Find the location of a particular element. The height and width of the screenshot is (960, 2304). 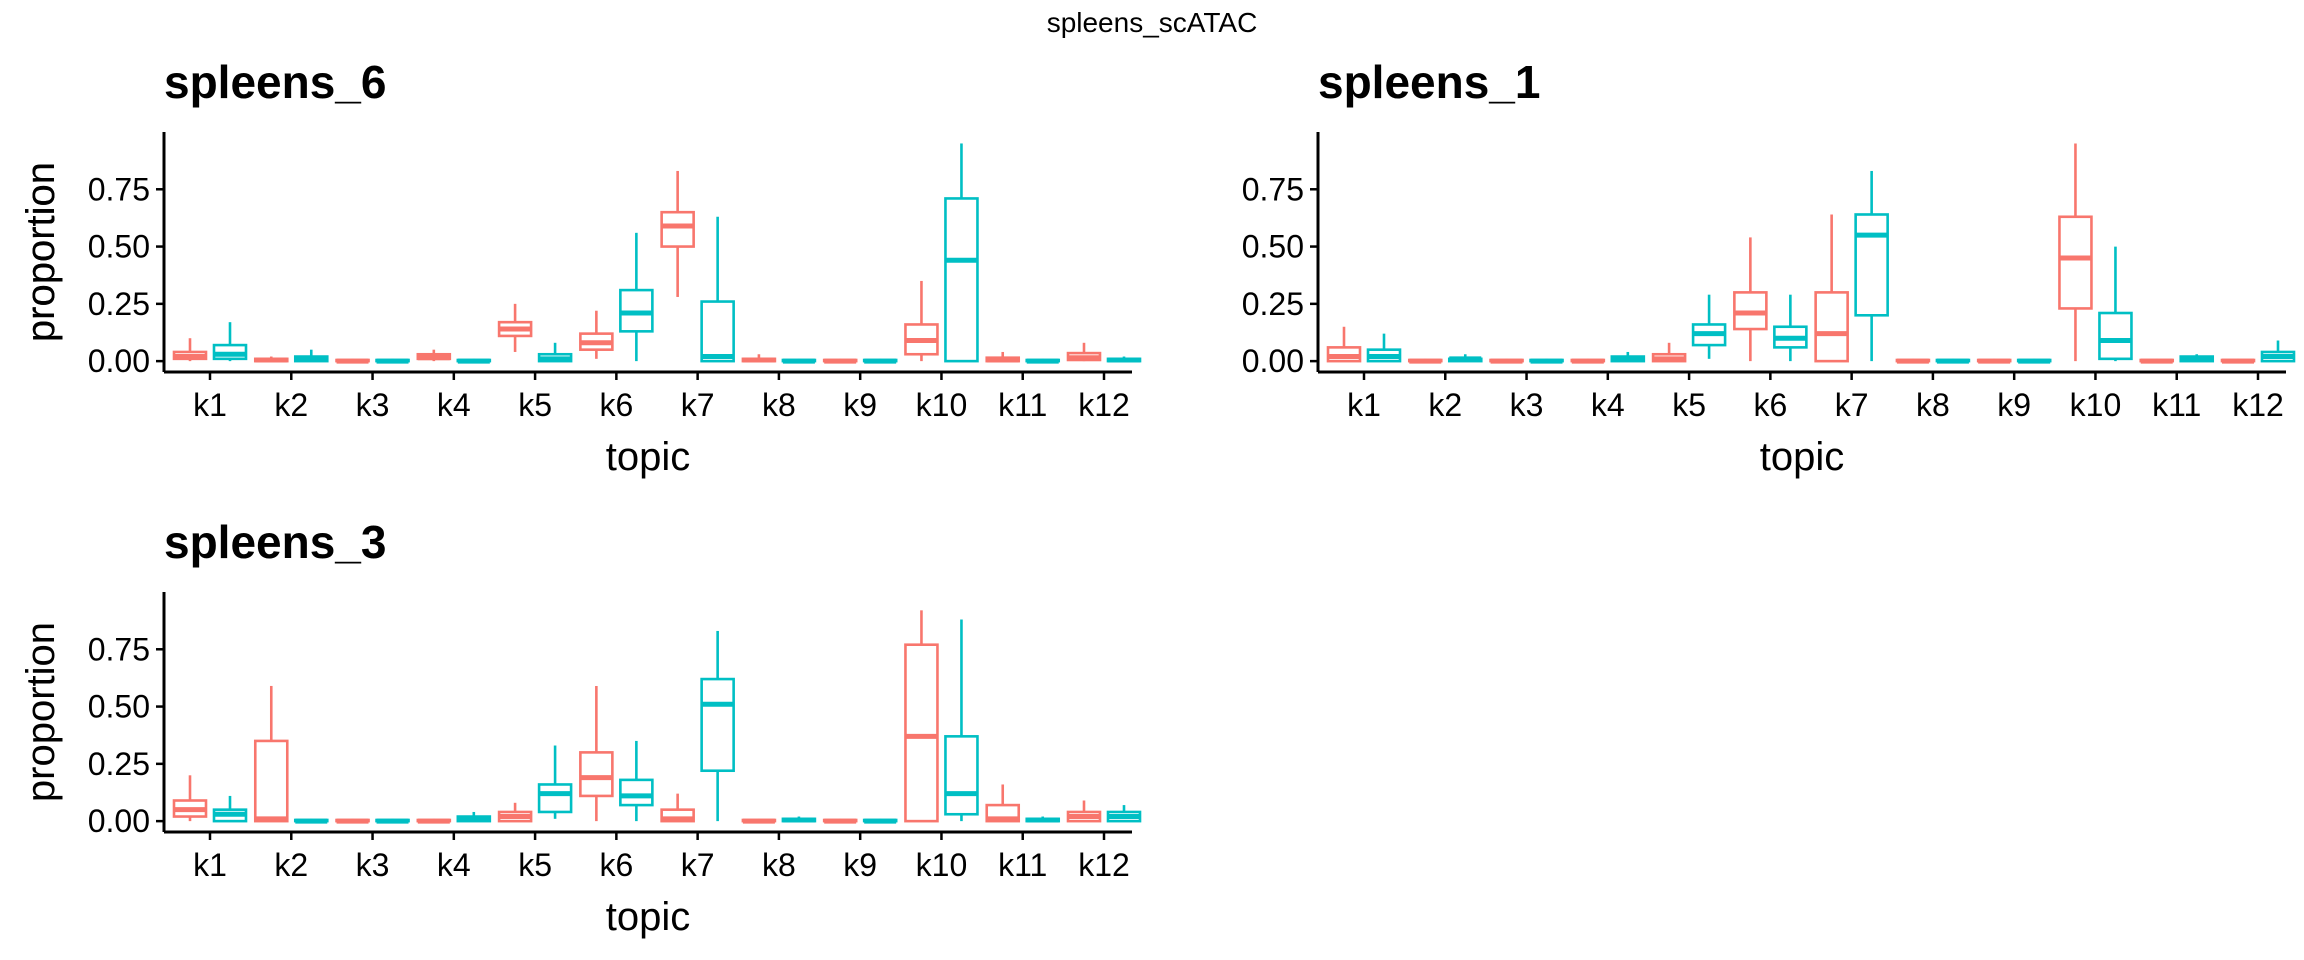

figure-title: spleens_scATAC is located at coordinates (1152, 22).